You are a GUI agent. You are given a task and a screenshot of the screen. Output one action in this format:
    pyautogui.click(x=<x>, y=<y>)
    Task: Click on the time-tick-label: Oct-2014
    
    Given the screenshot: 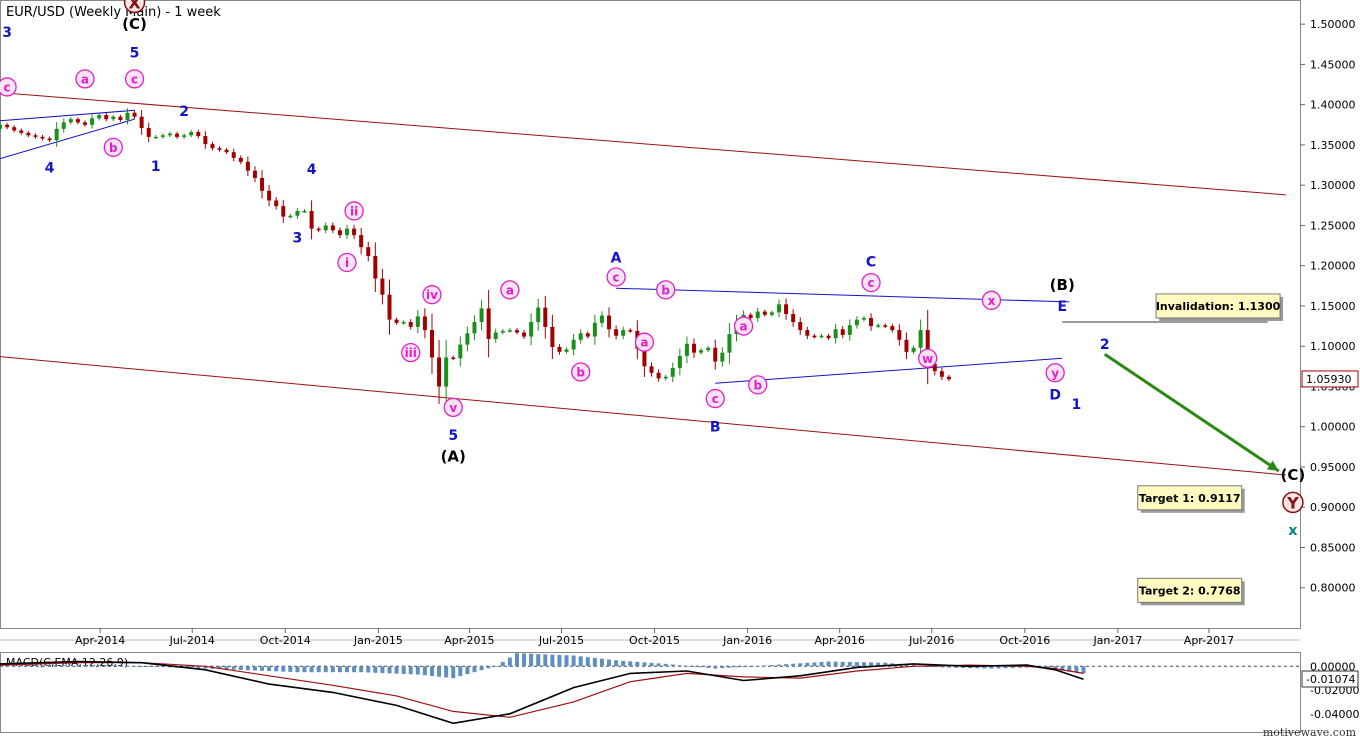 What is the action you would take?
    pyautogui.click(x=285, y=640)
    